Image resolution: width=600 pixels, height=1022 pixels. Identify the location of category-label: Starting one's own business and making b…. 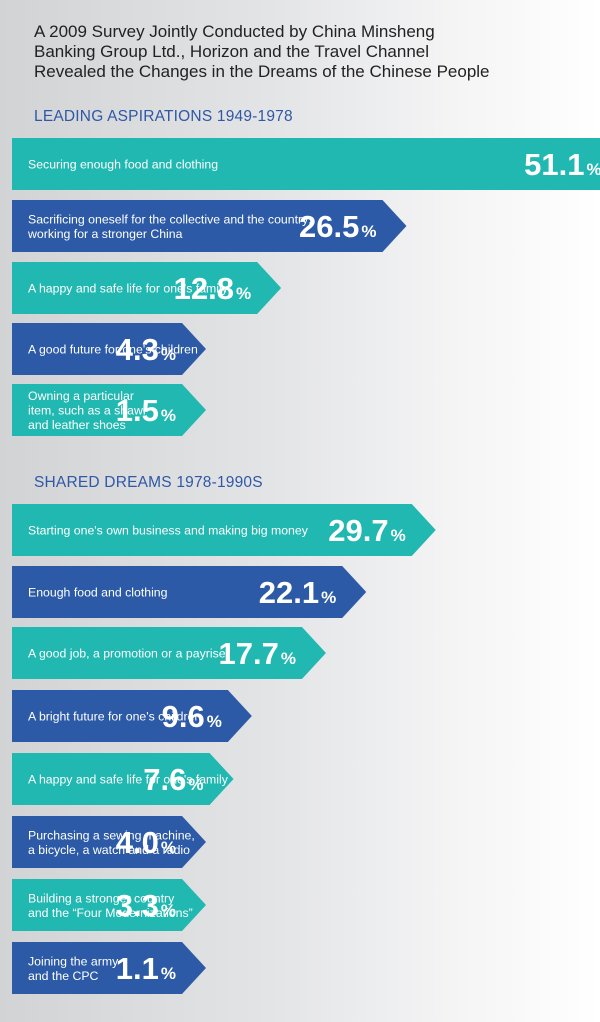
(168, 531).